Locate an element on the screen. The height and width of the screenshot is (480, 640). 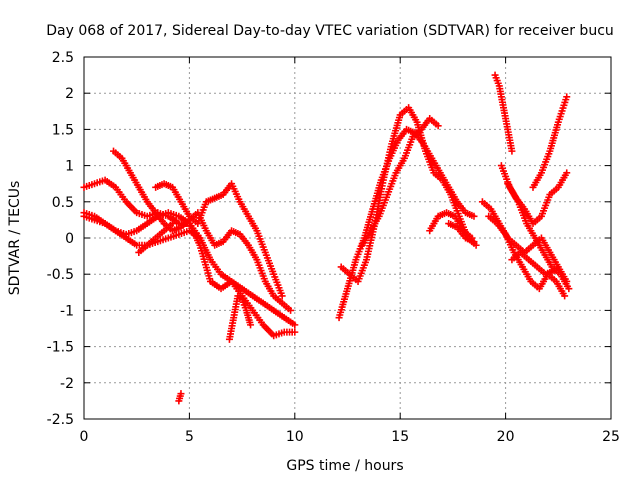
series-track-r is located at coordinates (537, 198).